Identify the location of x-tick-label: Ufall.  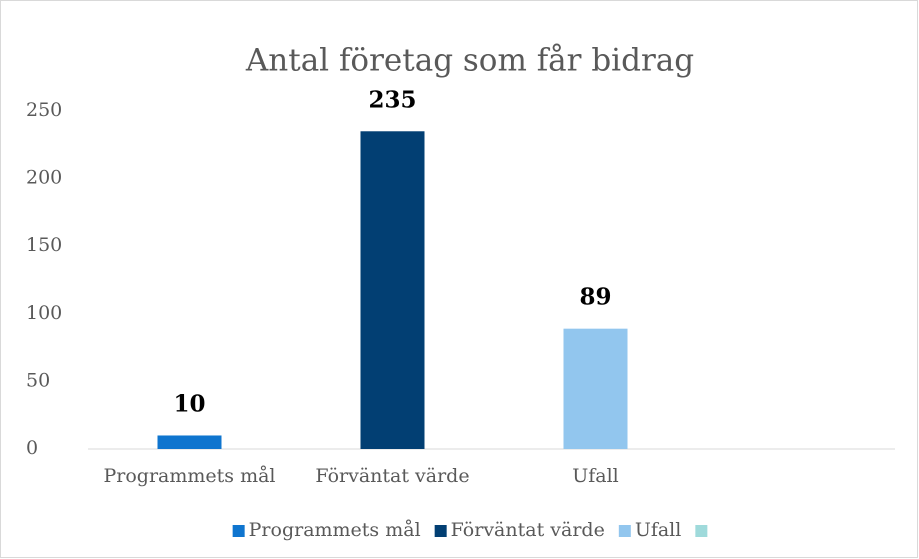
(595, 476).